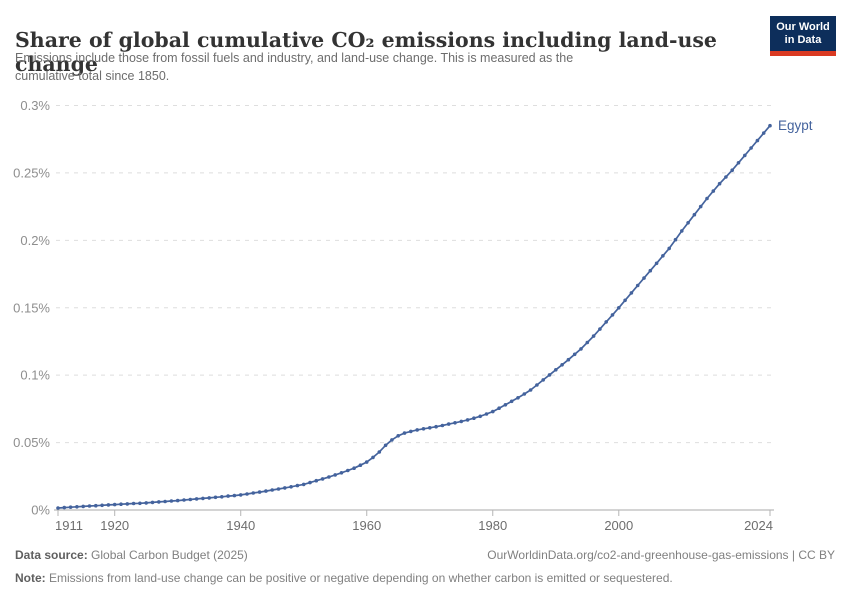 The width and height of the screenshot is (850, 600). I want to click on data-source-text: Global Carbon Budget (2025), so click(167, 555).